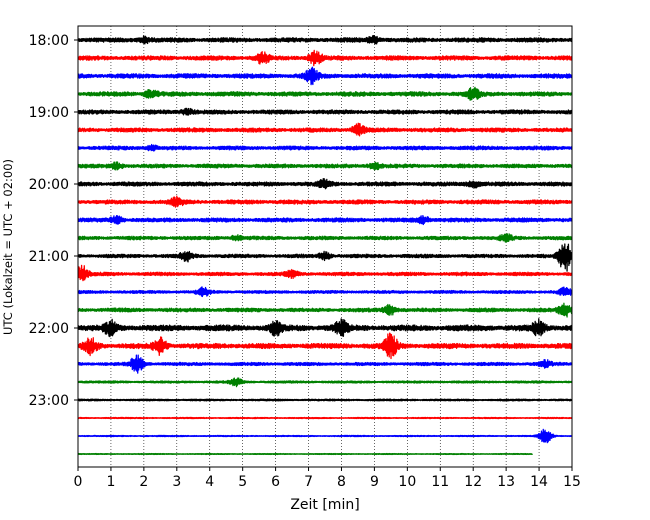  Describe the element at coordinates (49, 41) in the screenshot. I see `y-tick-label: 18:00` at that location.